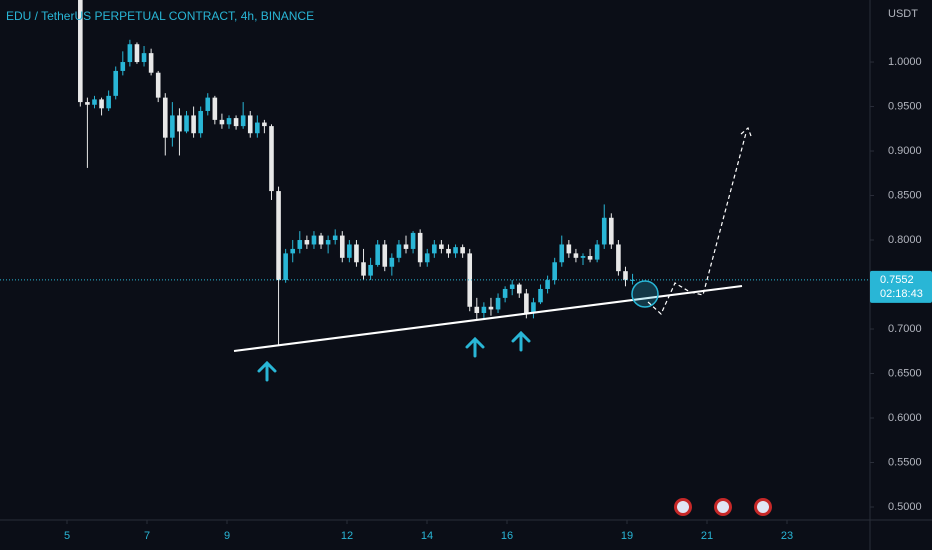 This screenshot has width=932, height=550. Describe the element at coordinates (507, 536) in the screenshot. I see `x-tick-label: 16` at that location.